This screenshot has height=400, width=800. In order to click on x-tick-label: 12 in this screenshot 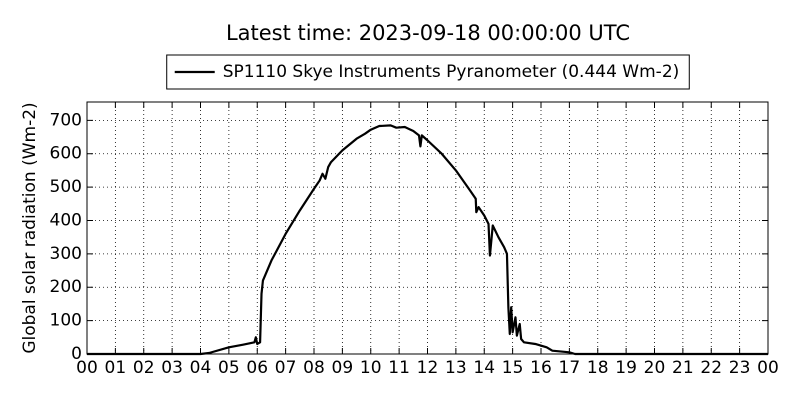, I will do `click(428, 368)`.